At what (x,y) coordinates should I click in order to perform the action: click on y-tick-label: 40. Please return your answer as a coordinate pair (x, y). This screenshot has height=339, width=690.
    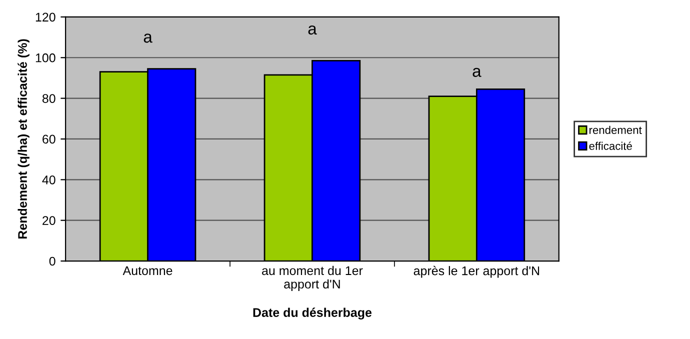
    Looking at the image, I should click on (49, 179).